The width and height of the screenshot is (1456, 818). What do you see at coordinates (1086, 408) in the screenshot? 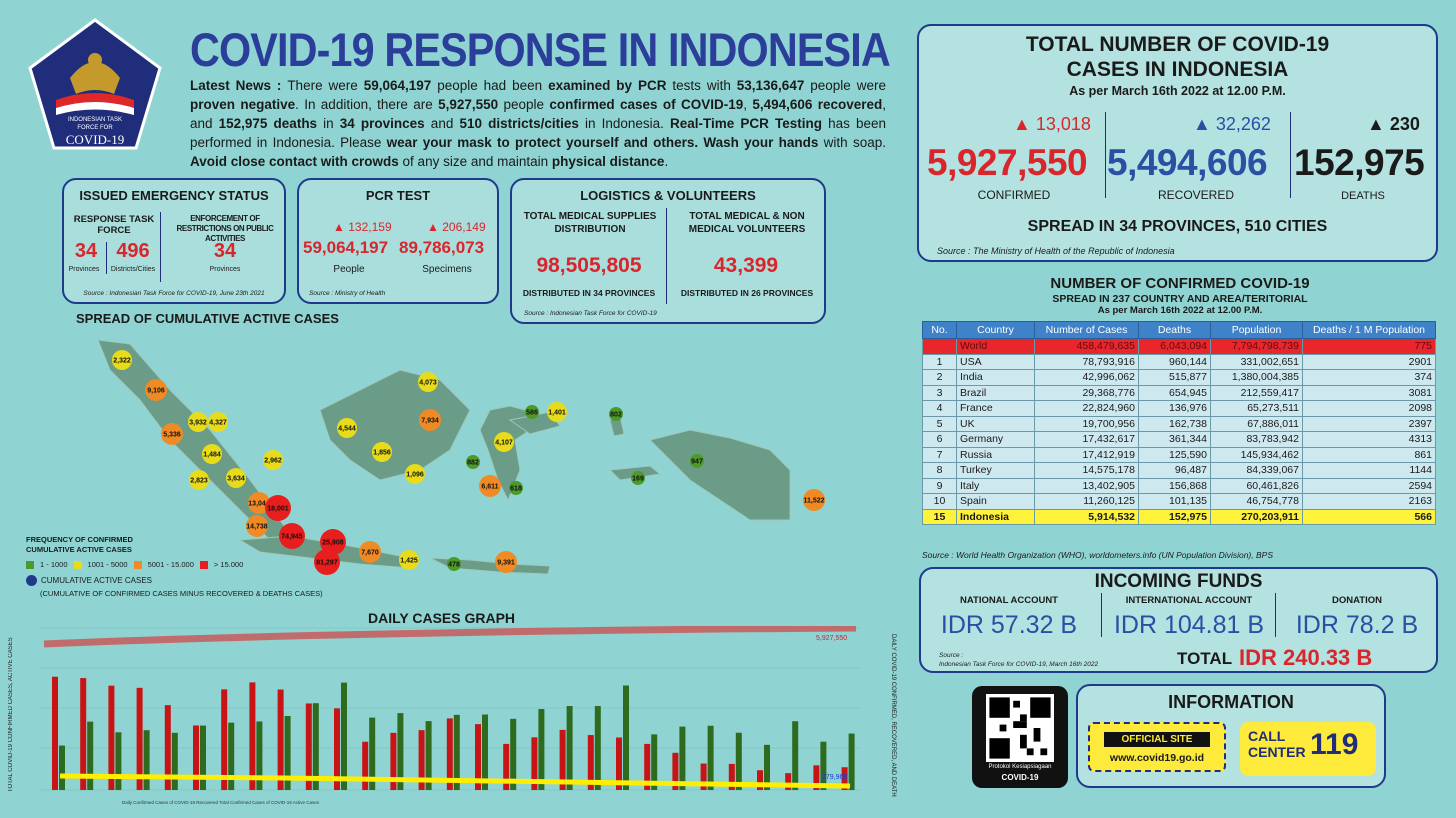
I see `table-cell: 22,824,960` at bounding box center [1086, 408].